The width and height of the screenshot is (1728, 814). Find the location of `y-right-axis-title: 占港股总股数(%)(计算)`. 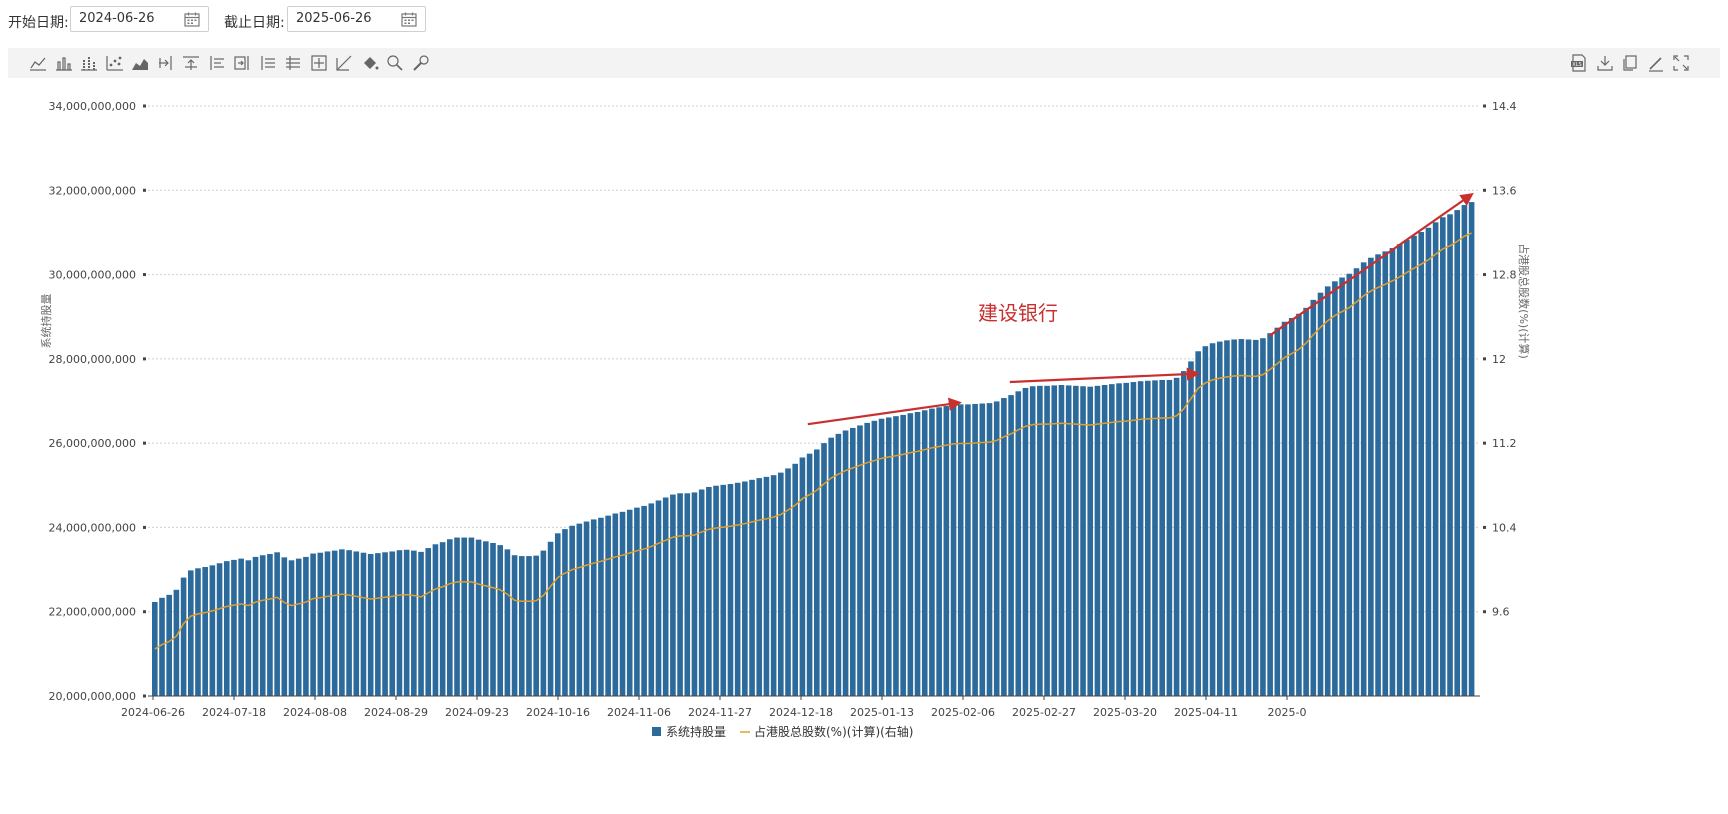

y-right-axis-title: 占港股总股数(%)(计算) is located at coordinates (1524, 301).